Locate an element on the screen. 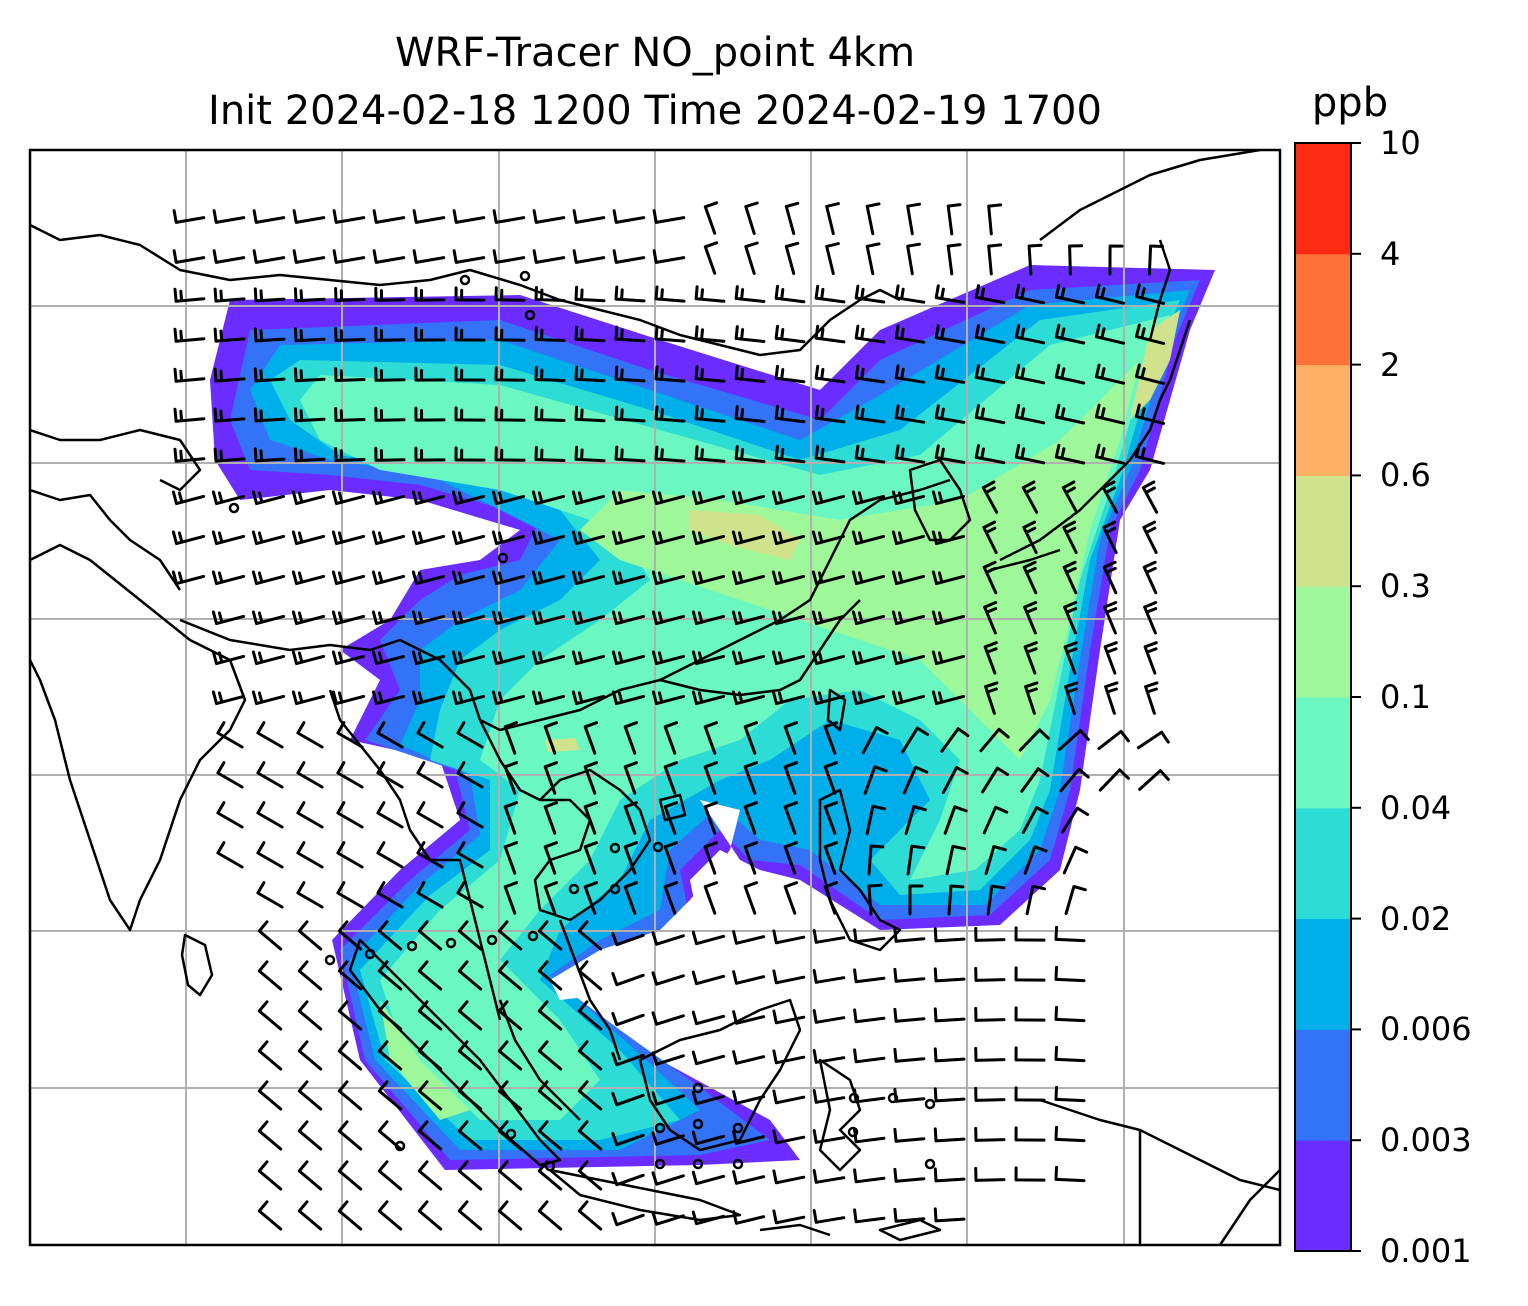 This screenshot has height=1306, width=1528. colorbar-tick-label: 0.6 is located at coordinates (1405, 475).